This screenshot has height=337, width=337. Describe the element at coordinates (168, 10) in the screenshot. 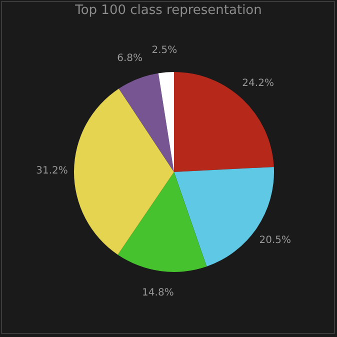

I see `chart-title: Top 100 class representation` at that location.